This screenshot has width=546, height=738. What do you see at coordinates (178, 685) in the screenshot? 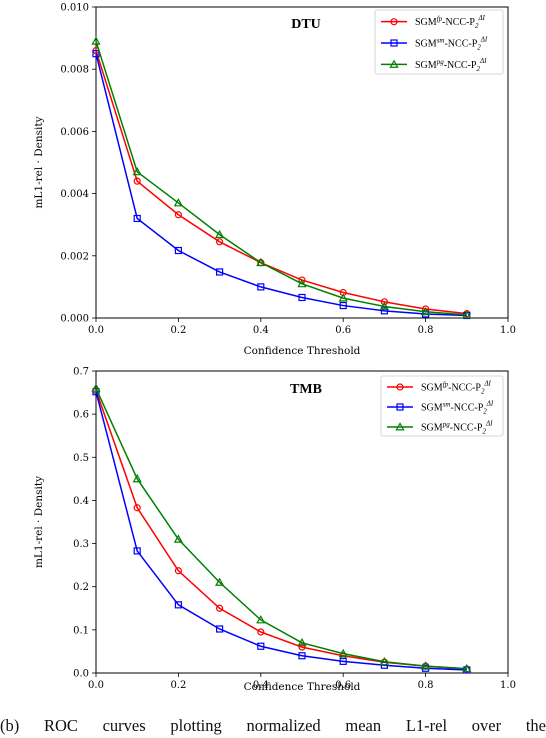
I see `x-tick-label: 0.2` at bounding box center [178, 685].